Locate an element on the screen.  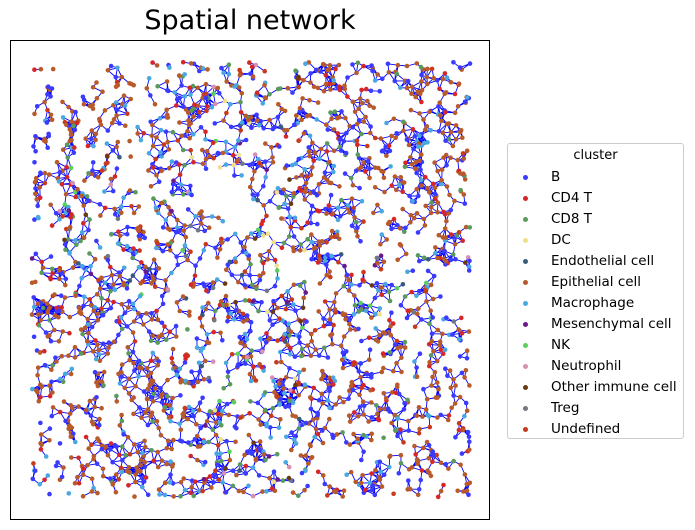
legend-title: cluster is located at coordinates (595, 155).